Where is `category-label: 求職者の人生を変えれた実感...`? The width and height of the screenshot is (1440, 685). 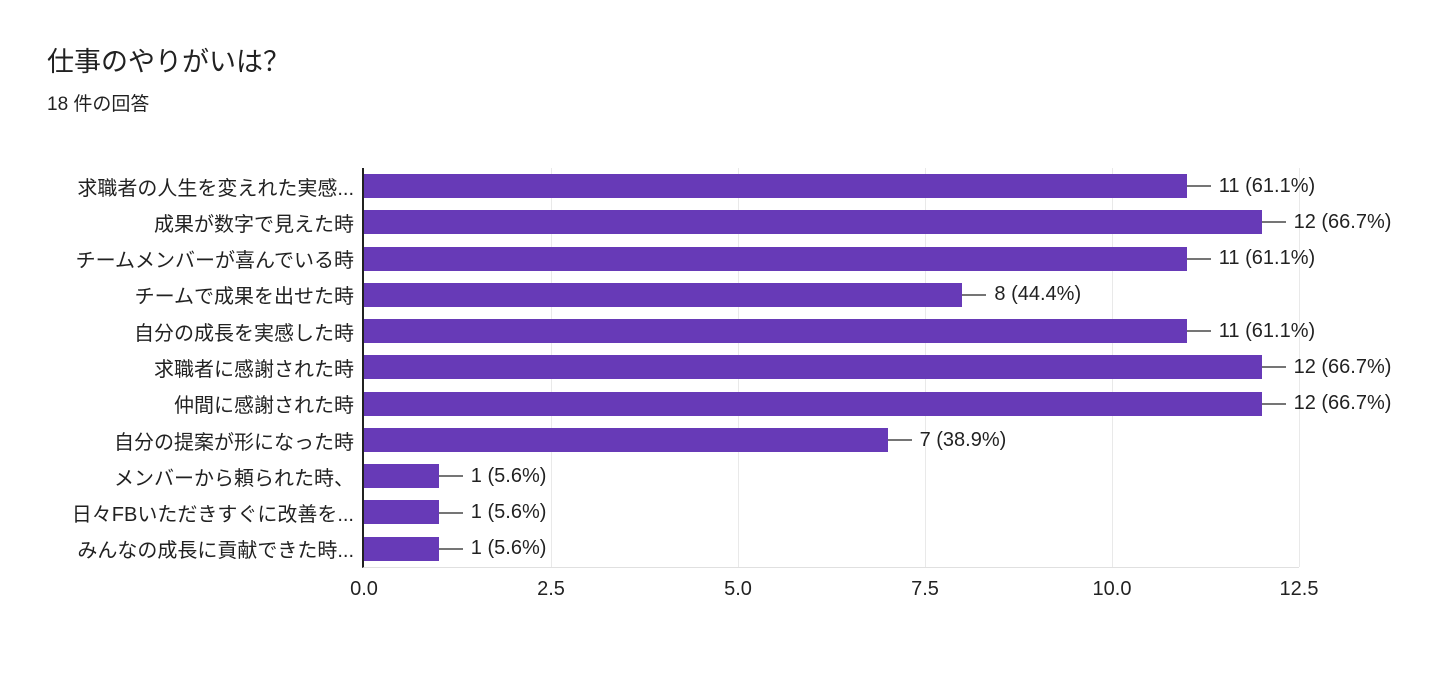
category-label: 求職者の人生を変えれた実感... is located at coordinates (215, 188).